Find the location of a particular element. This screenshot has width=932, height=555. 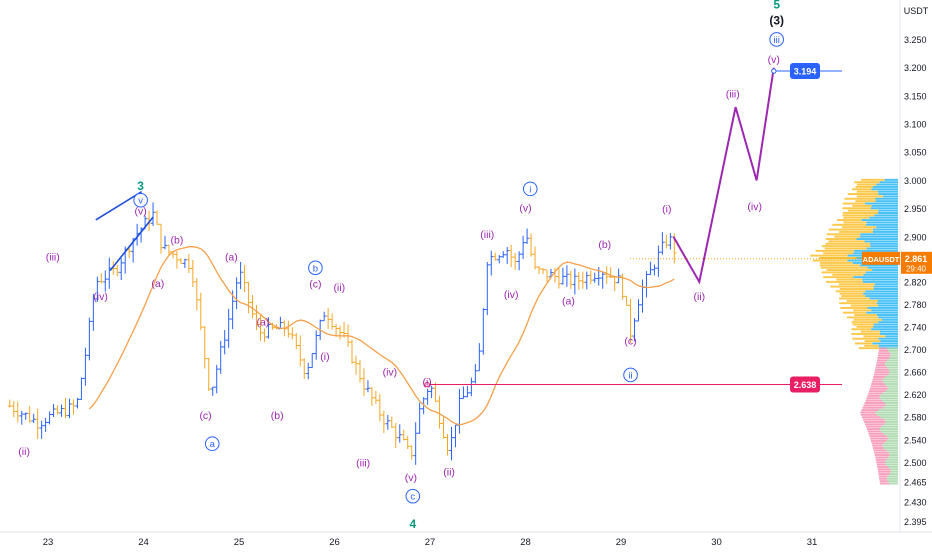

level-price-label: 2.638 is located at coordinates (805, 385).